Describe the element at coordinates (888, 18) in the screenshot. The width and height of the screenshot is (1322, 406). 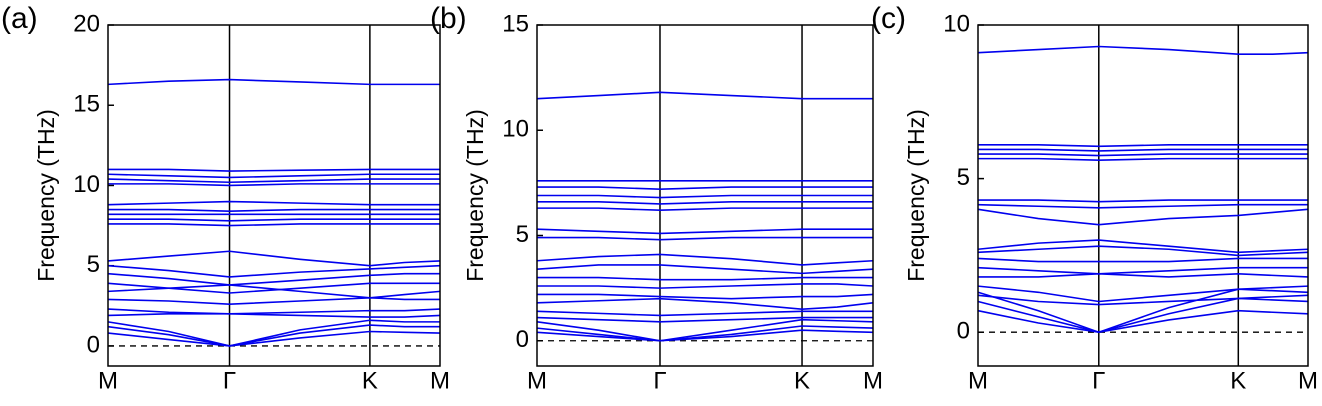
I see `panel-label: (c)` at that location.